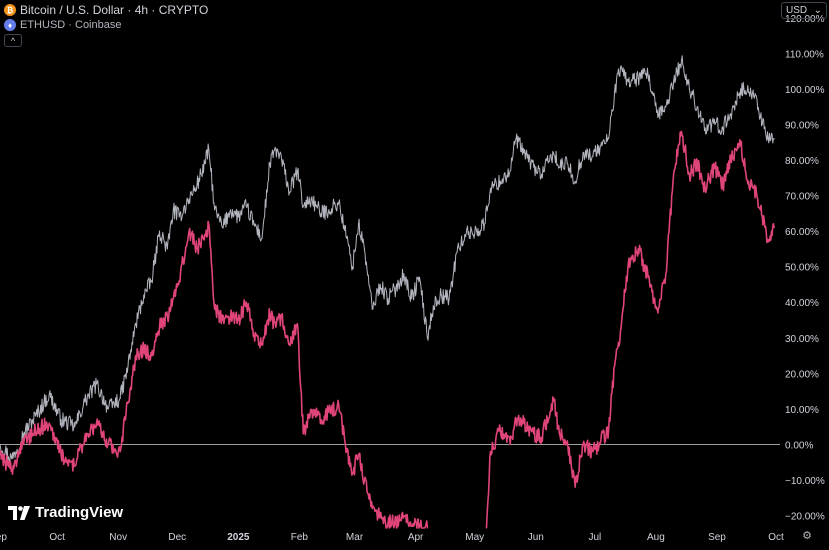 This screenshot has height=550, width=829. Describe the element at coordinates (474, 537) in the screenshot. I see `x-tick-label: May` at that location.